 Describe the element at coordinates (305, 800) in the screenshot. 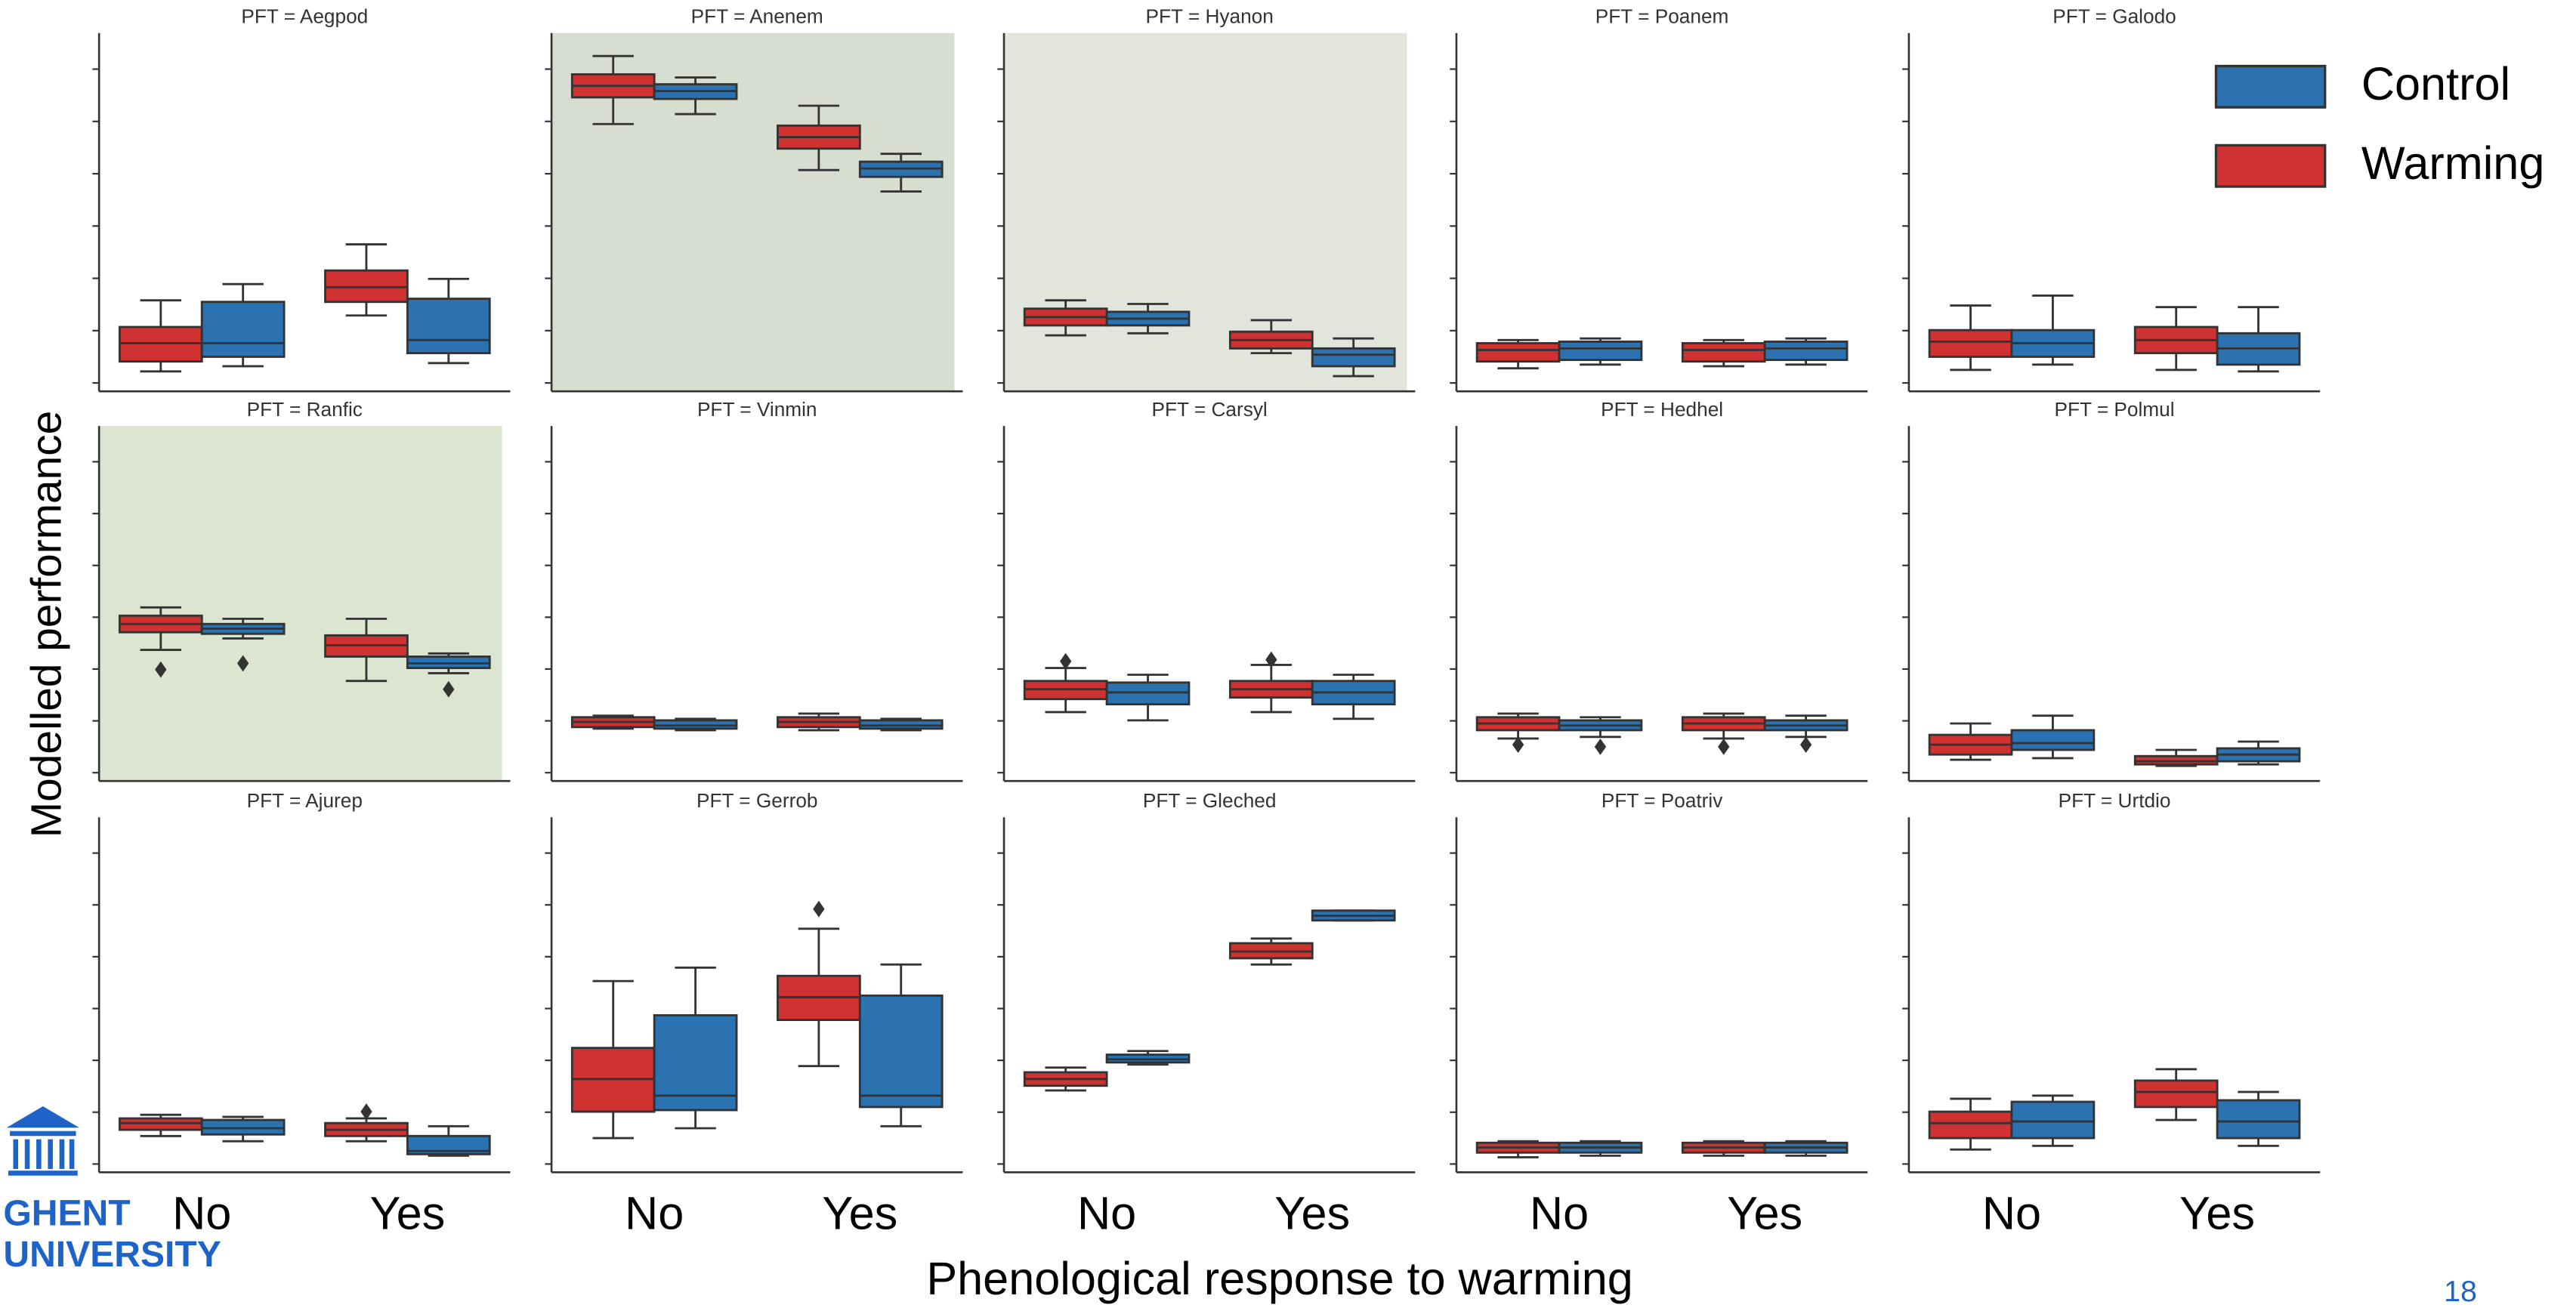

I see `panel-title: PFT = Ajurep` at that location.